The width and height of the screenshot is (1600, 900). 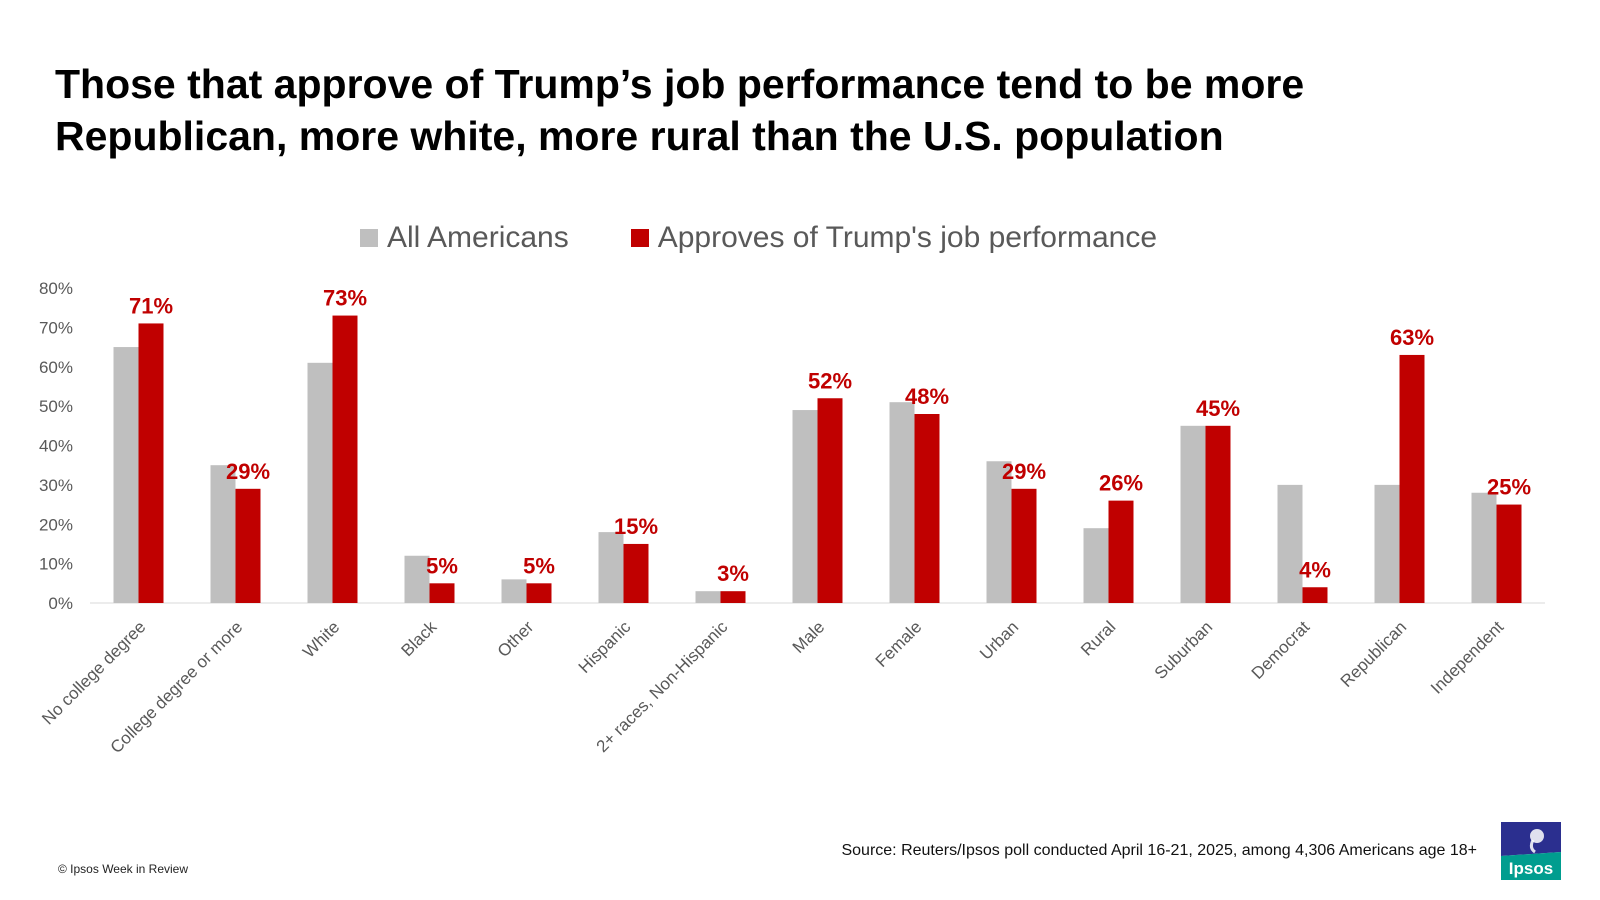 What do you see at coordinates (56, 564) in the screenshot?
I see `y-tick-label: 10%` at bounding box center [56, 564].